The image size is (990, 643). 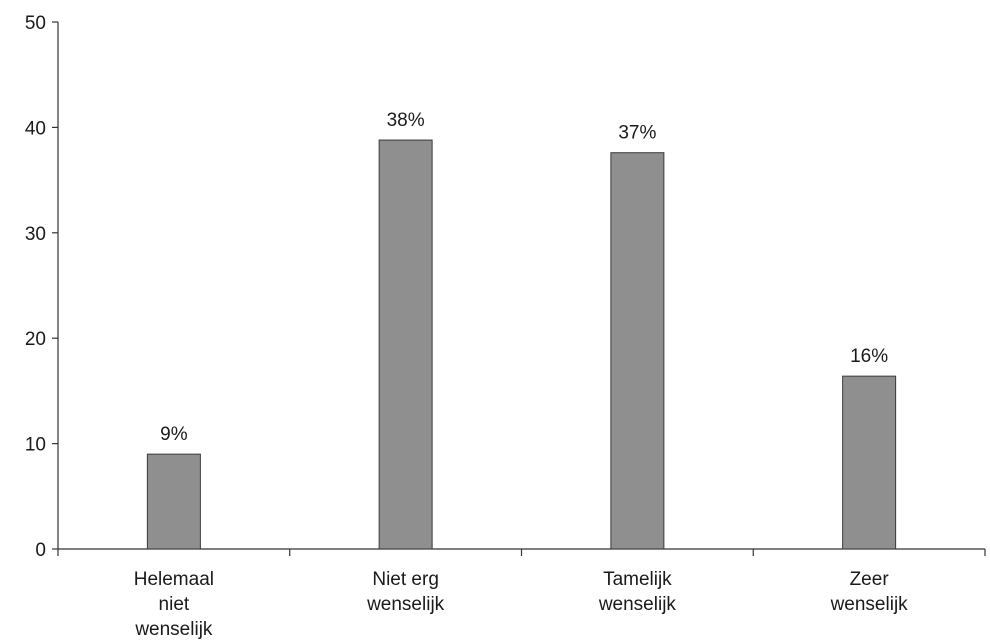 I want to click on data-label: 9%, so click(x=174, y=434).